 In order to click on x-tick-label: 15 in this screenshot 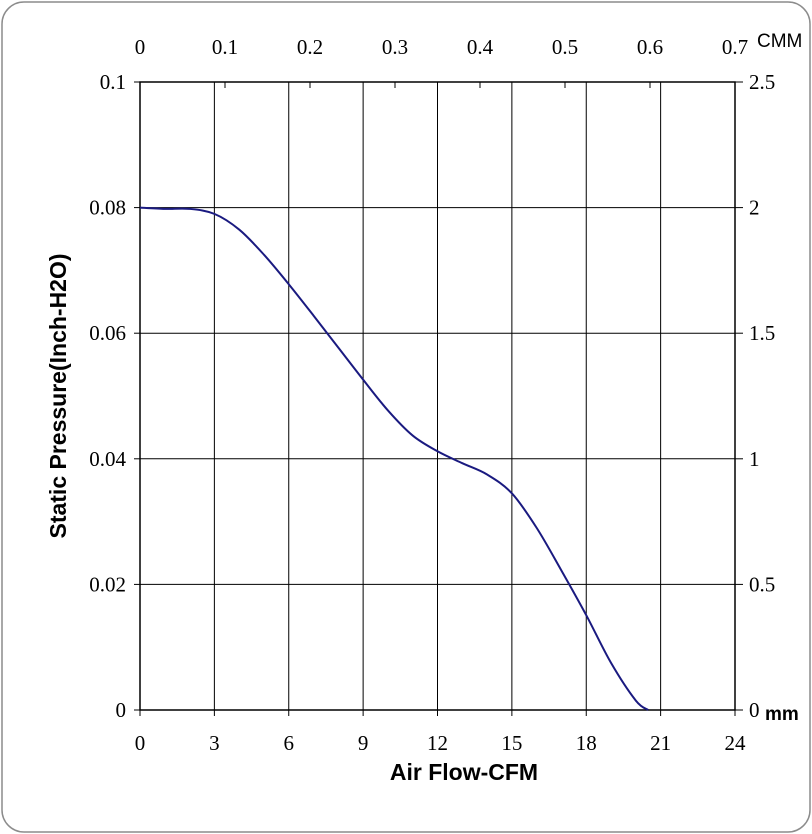, I will do `click(511, 743)`.